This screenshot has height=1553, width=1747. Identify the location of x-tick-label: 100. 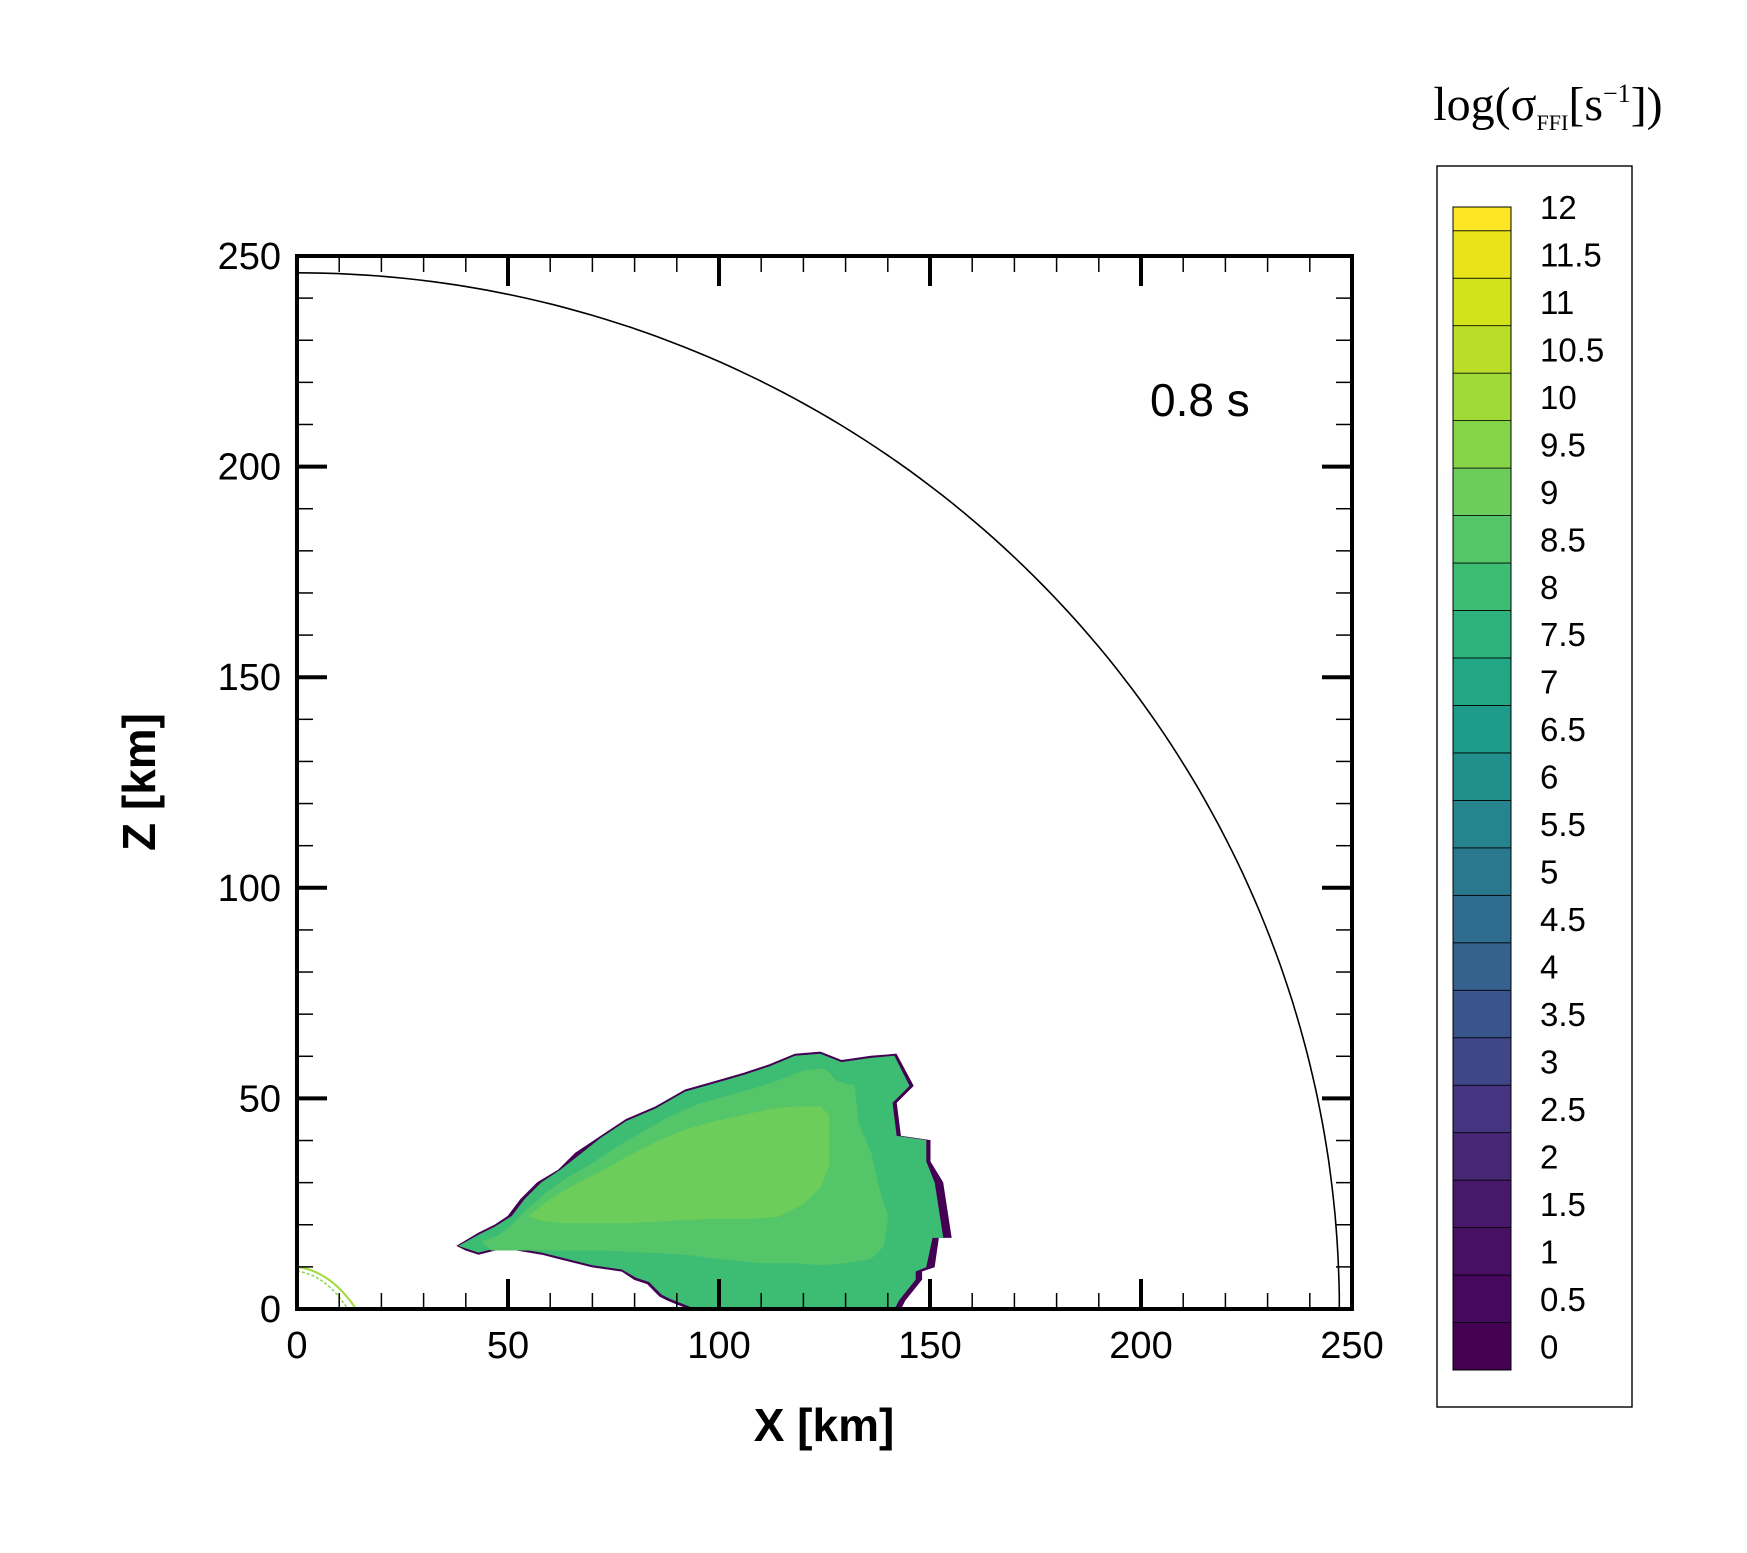
(718, 1346).